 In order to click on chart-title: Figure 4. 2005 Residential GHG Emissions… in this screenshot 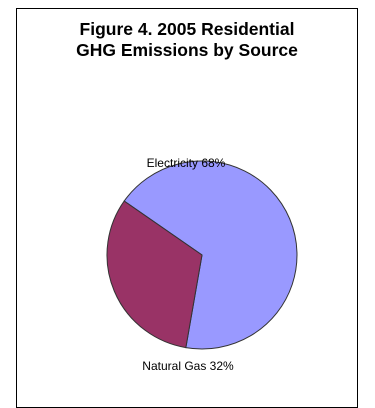, I will do `click(187, 40)`.